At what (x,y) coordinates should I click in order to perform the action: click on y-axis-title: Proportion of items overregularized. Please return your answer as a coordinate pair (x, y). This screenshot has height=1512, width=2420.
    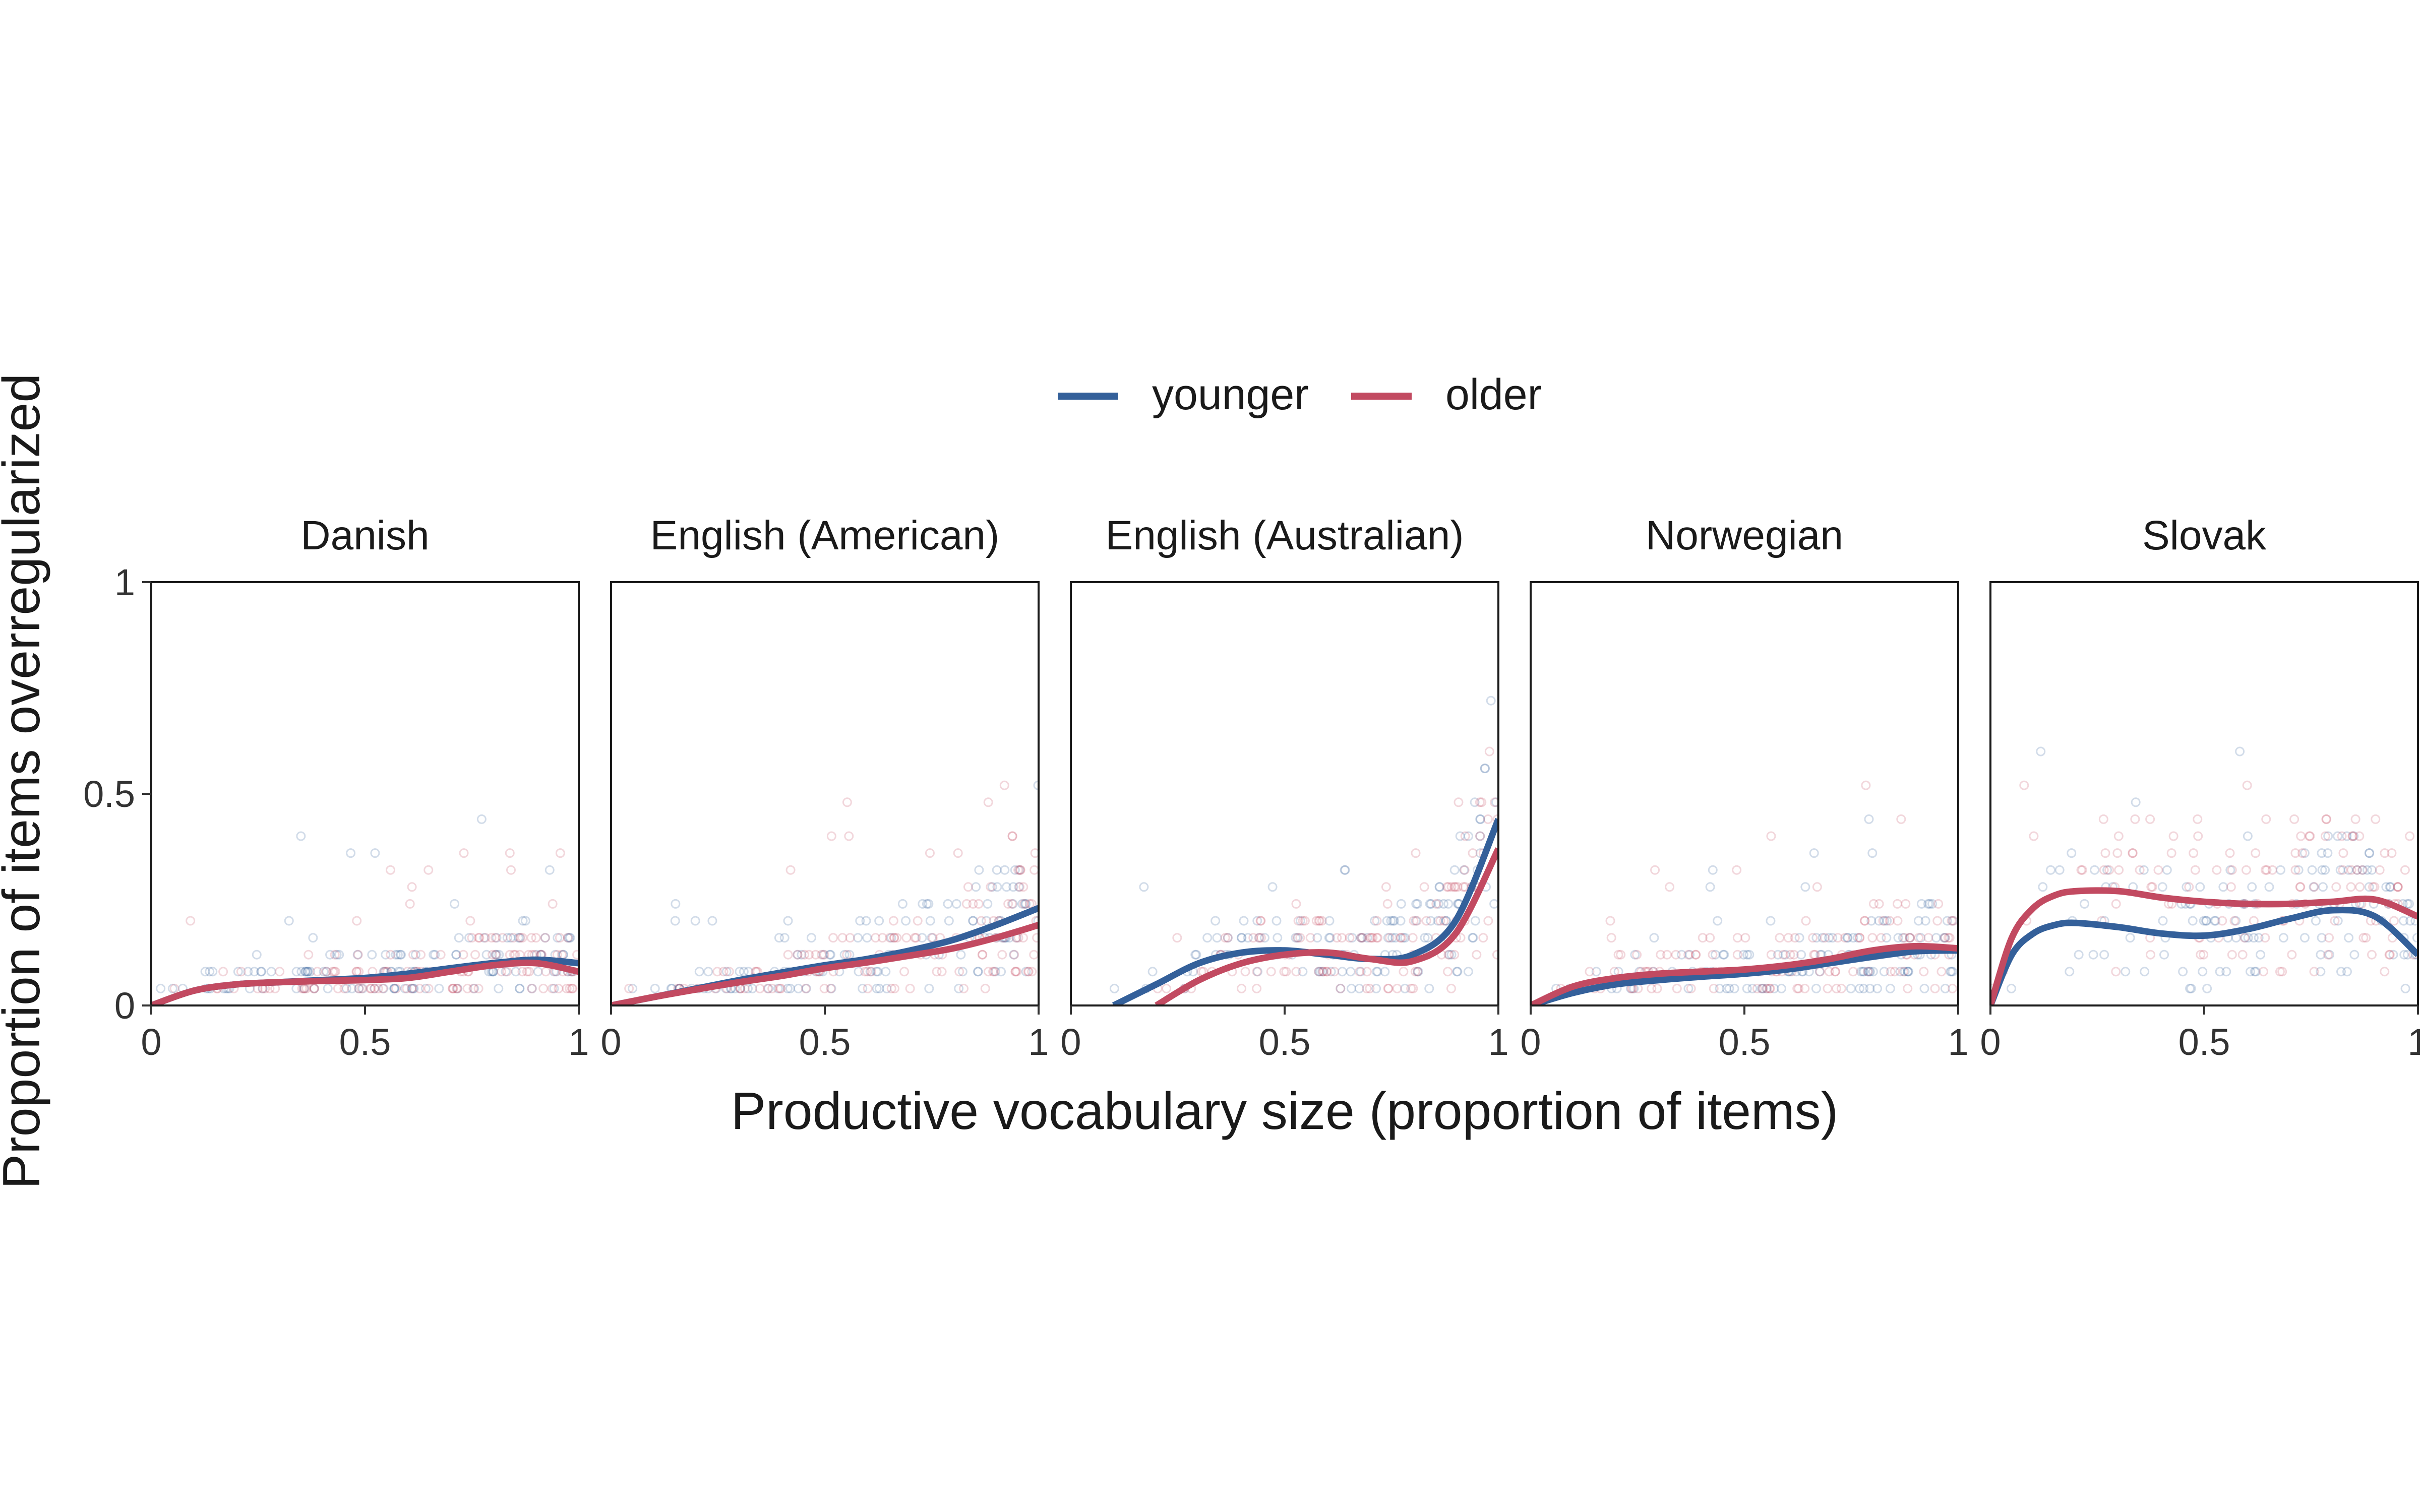
    Looking at the image, I should click on (25, 781).